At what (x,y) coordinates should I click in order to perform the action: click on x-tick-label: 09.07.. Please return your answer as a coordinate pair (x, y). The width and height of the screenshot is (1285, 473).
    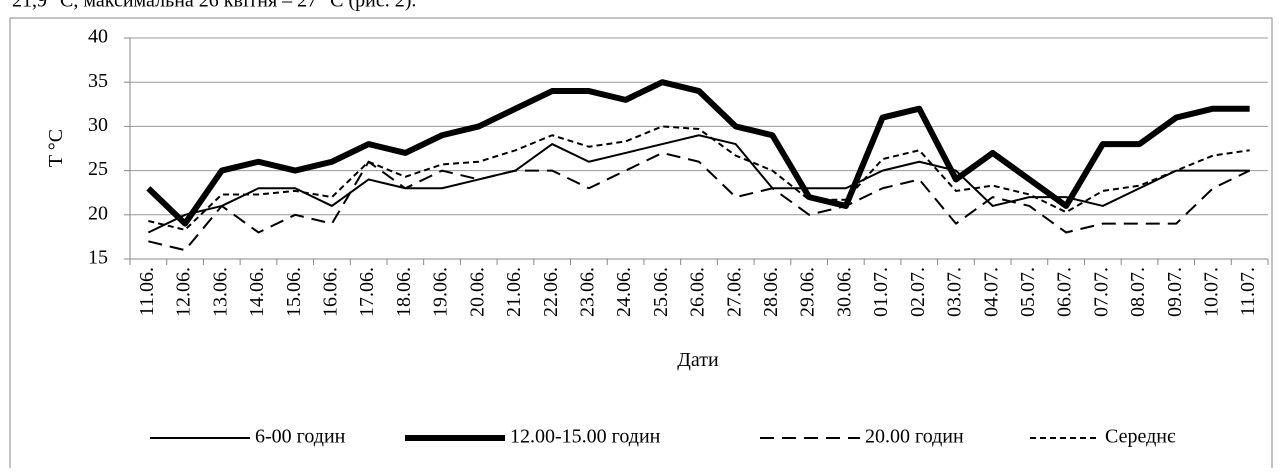
    Looking at the image, I should click on (1175, 292).